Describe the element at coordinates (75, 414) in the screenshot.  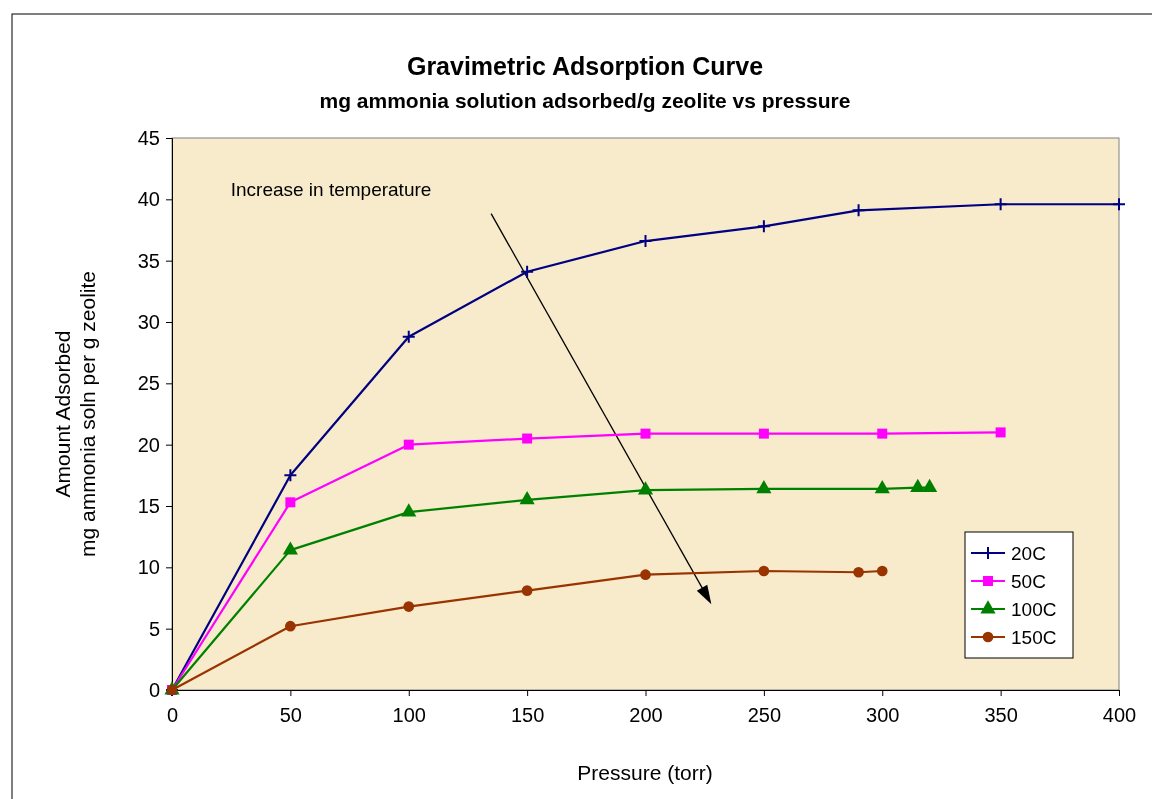
I see `y-axis-title: Amount Adsorbed mg ammonia soln per g zeolite` at that location.